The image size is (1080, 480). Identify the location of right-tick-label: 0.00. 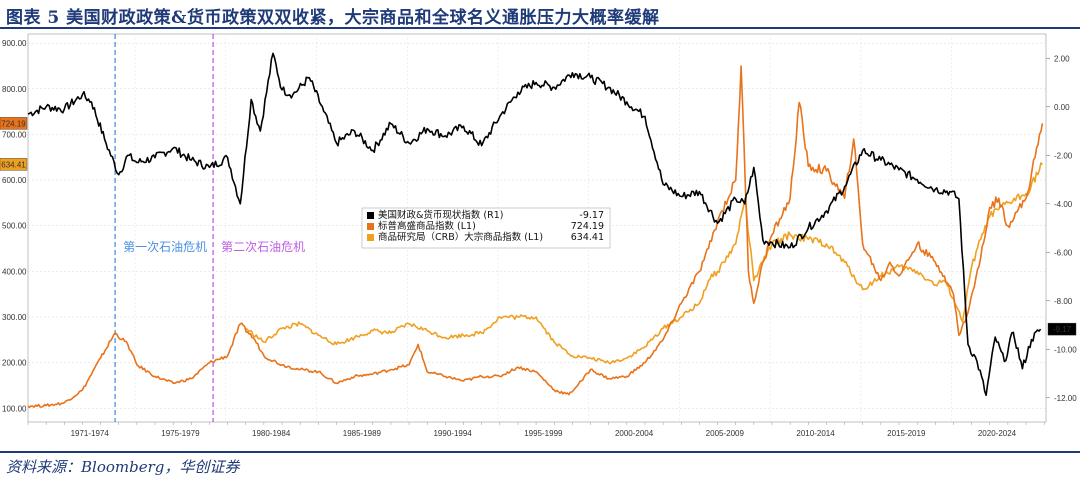
(1062, 107).